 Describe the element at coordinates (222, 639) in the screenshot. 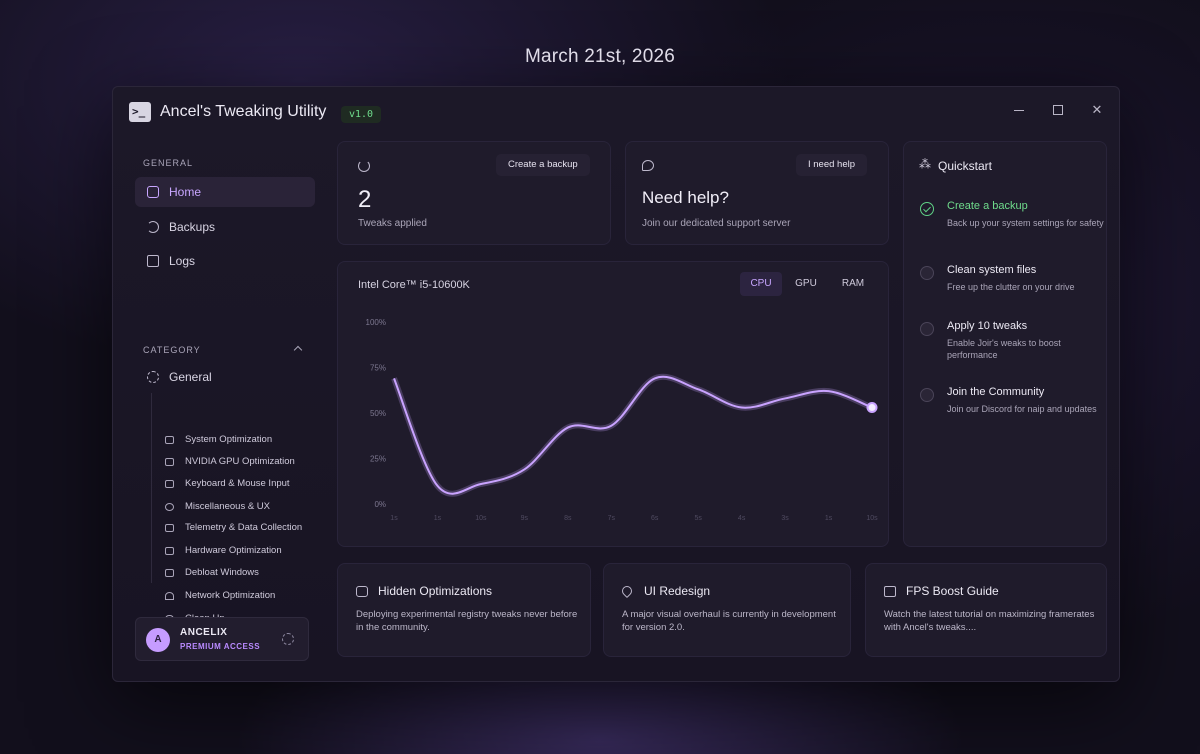

I see `user-card: A ANCELIX PREMIUM ACCESS` at that location.